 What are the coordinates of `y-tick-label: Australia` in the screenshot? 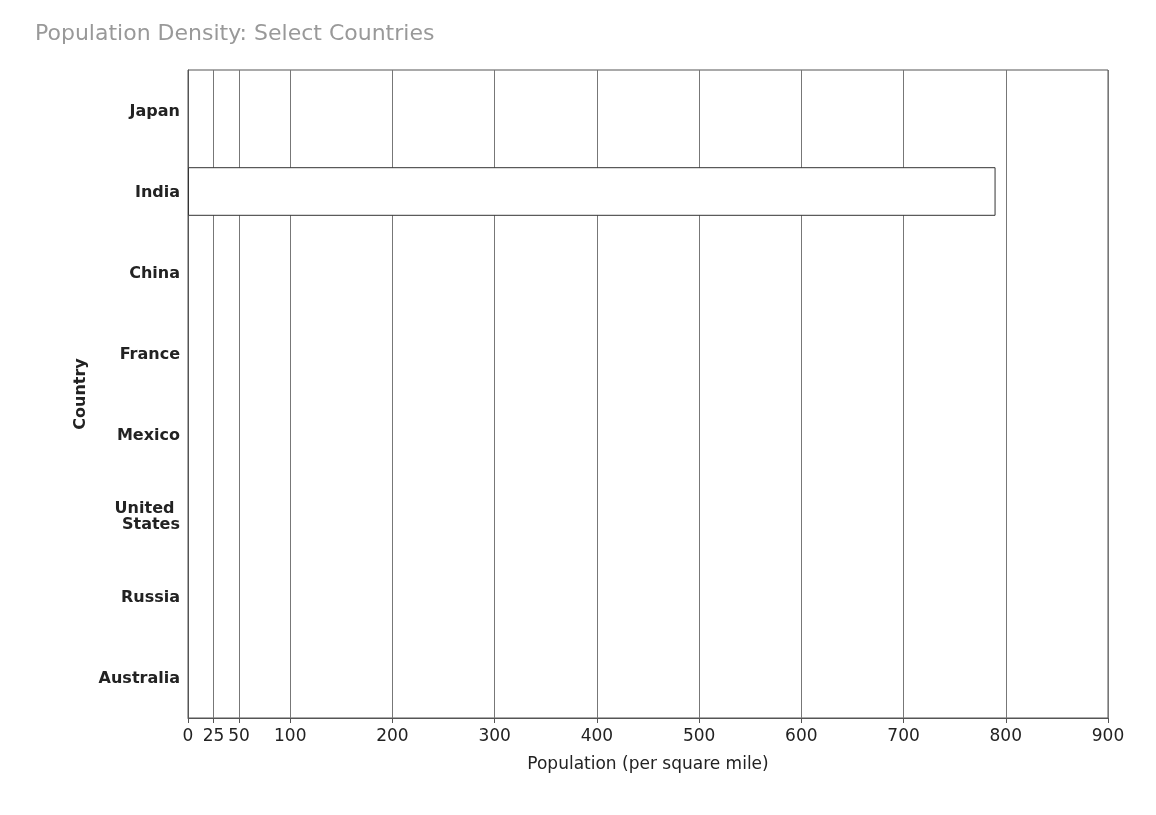 It's located at (139, 677).